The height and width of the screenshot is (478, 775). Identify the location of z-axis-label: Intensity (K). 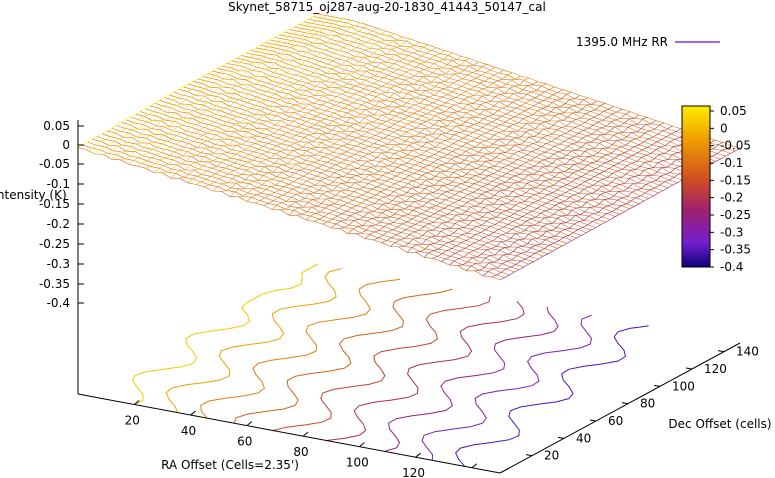
(33, 195).